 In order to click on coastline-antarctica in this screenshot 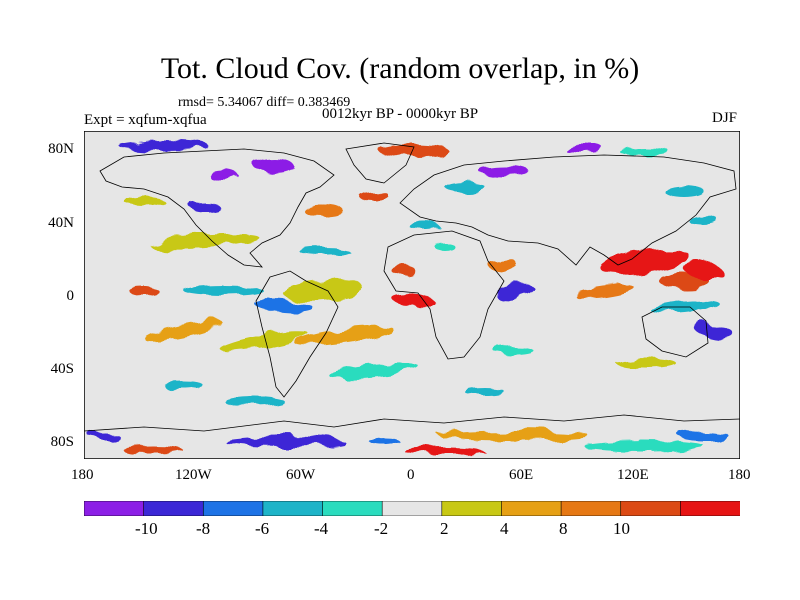, I will do `click(412, 423)`.